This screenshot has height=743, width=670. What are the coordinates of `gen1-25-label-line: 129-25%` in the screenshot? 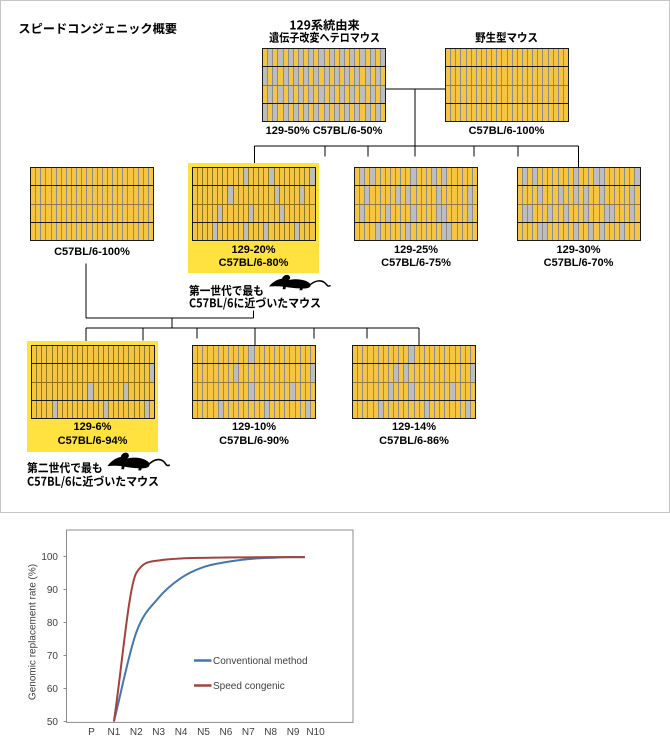 It's located at (416, 249).